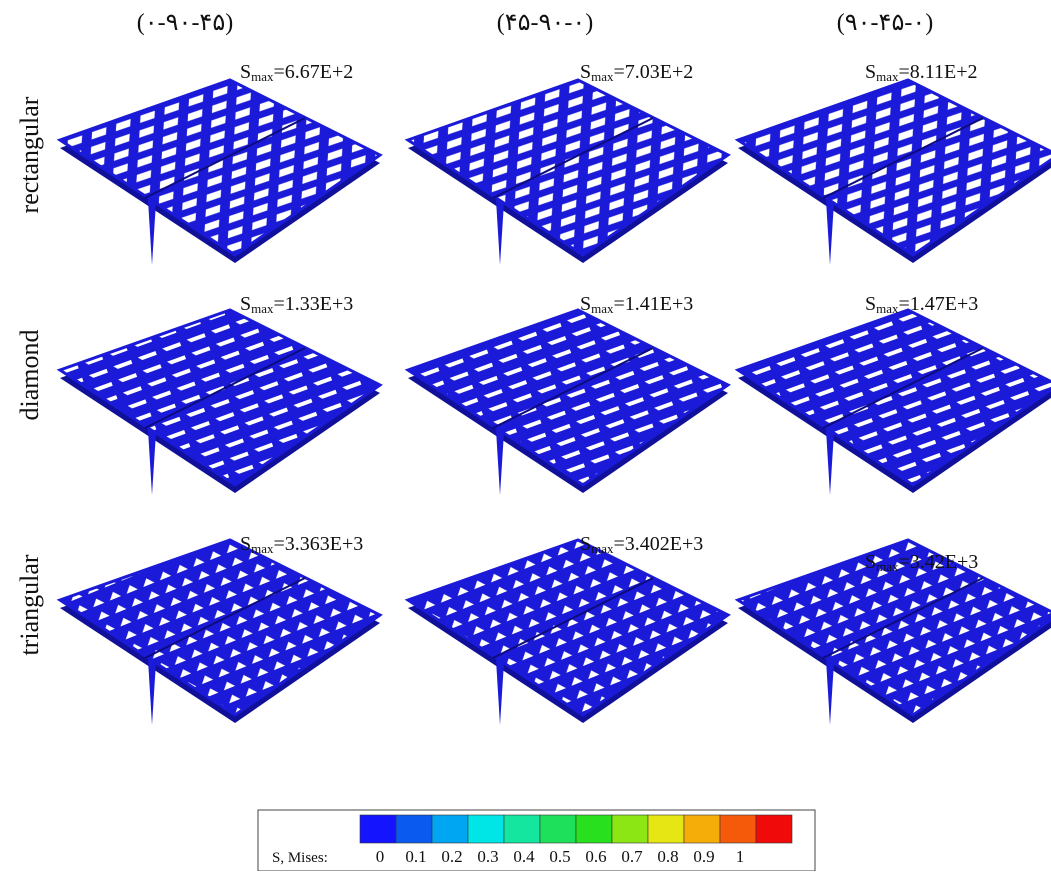 This screenshot has height=876, width=1051. Describe the element at coordinates (939, 562) in the screenshot. I see `smax-value: =3.42E+3` at that location.